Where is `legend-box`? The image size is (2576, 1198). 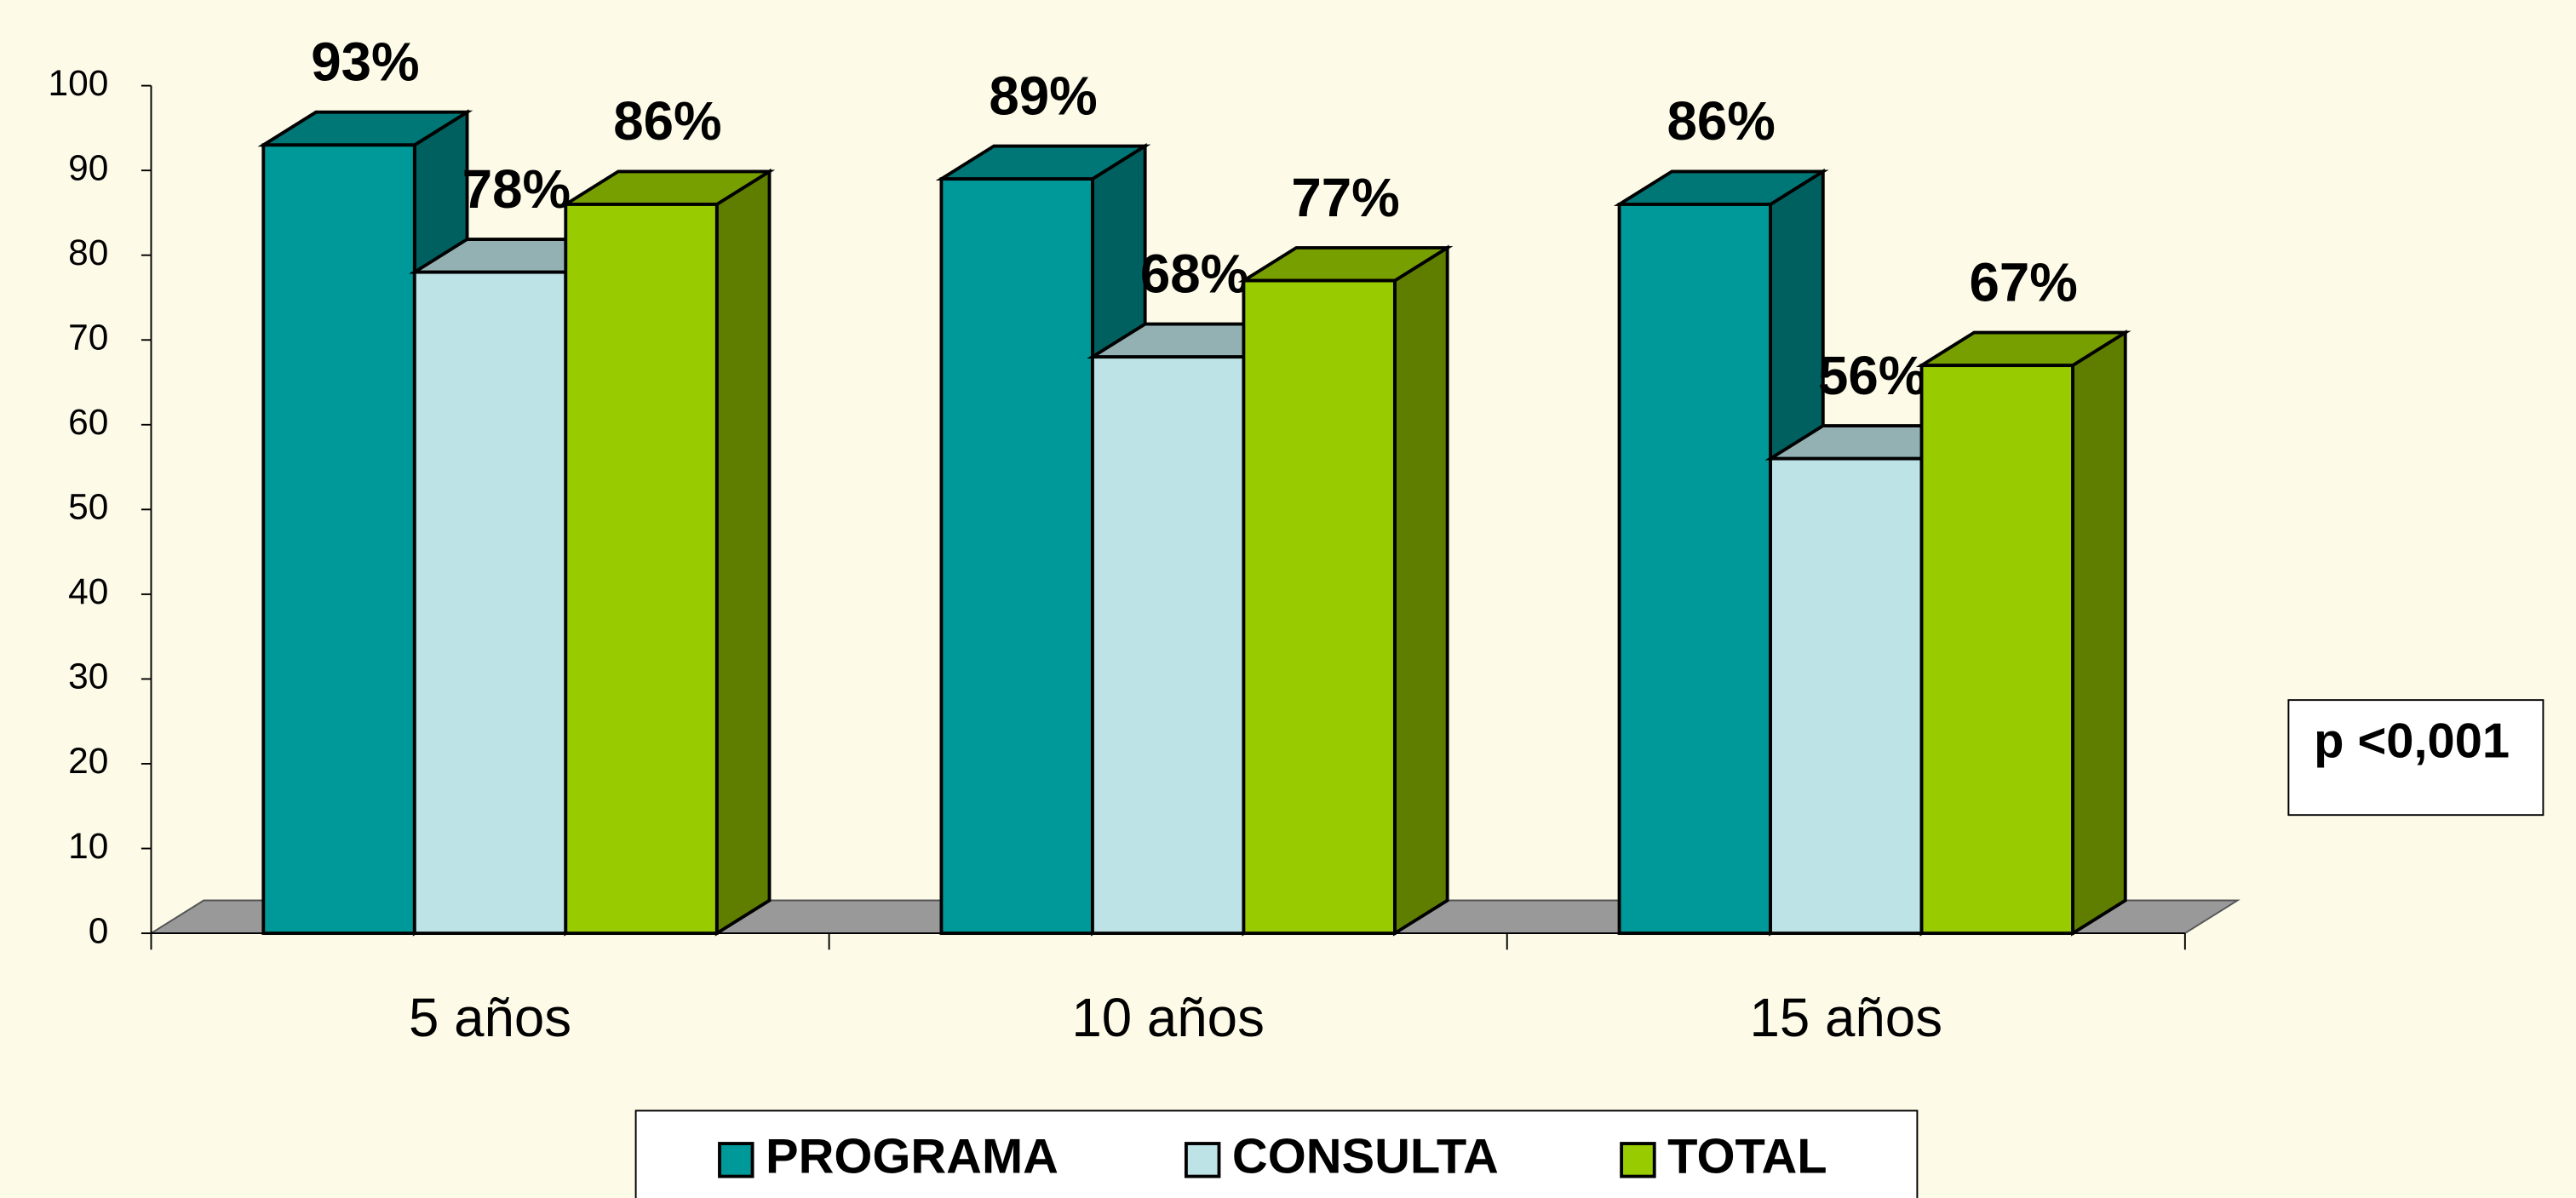 legend-box is located at coordinates (1276, 1153).